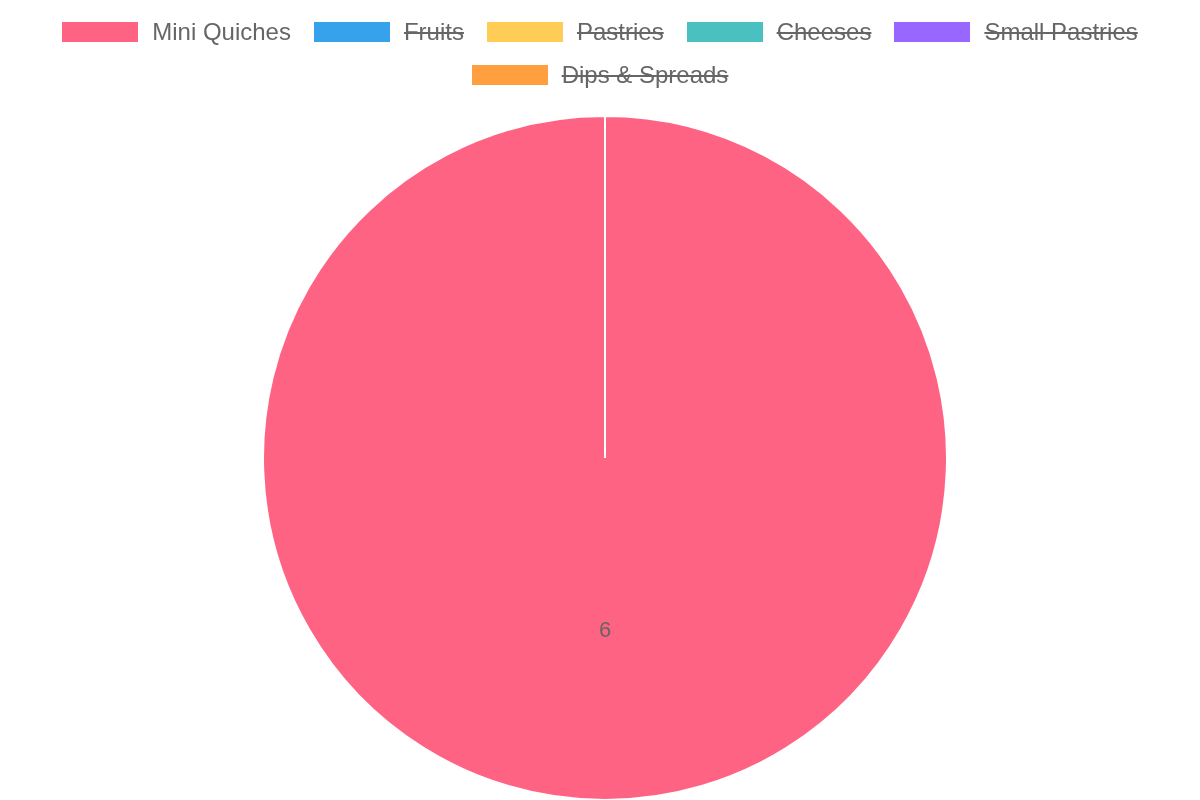 Image resolution: width=1200 pixels, height=800 pixels. What do you see at coordinates (605, 629) in the screenshot?
I see `data-label: 6` at bounding box center [605, 629].